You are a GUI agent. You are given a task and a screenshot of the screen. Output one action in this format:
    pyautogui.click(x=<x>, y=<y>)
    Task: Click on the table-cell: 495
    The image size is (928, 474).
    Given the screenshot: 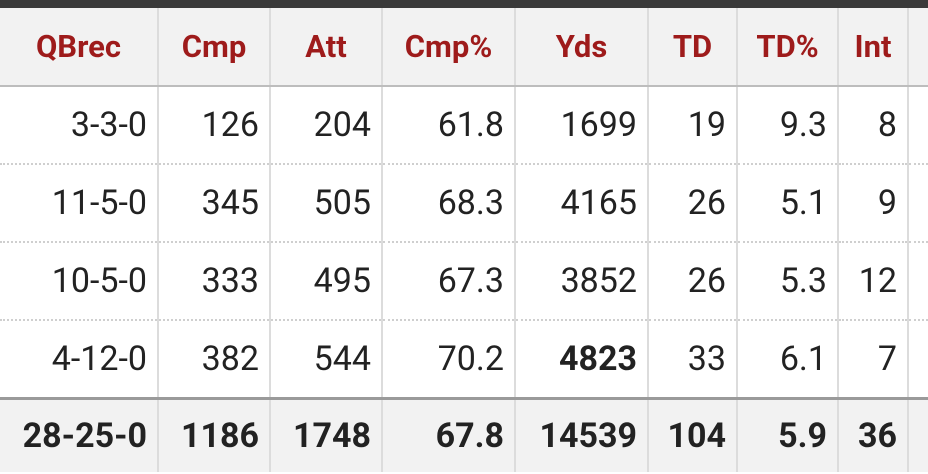 What is the action you would take?
    pyautogui.click(x=326, y=281)
    